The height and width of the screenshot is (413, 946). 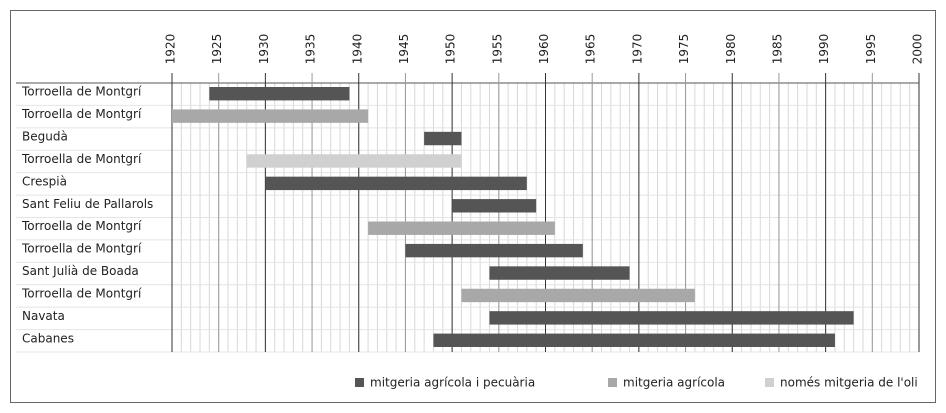 What do you see at coordinates (591, 49) in the screenshot?
I see `x-tick-label: 1965` at bounding box center [591, 49].